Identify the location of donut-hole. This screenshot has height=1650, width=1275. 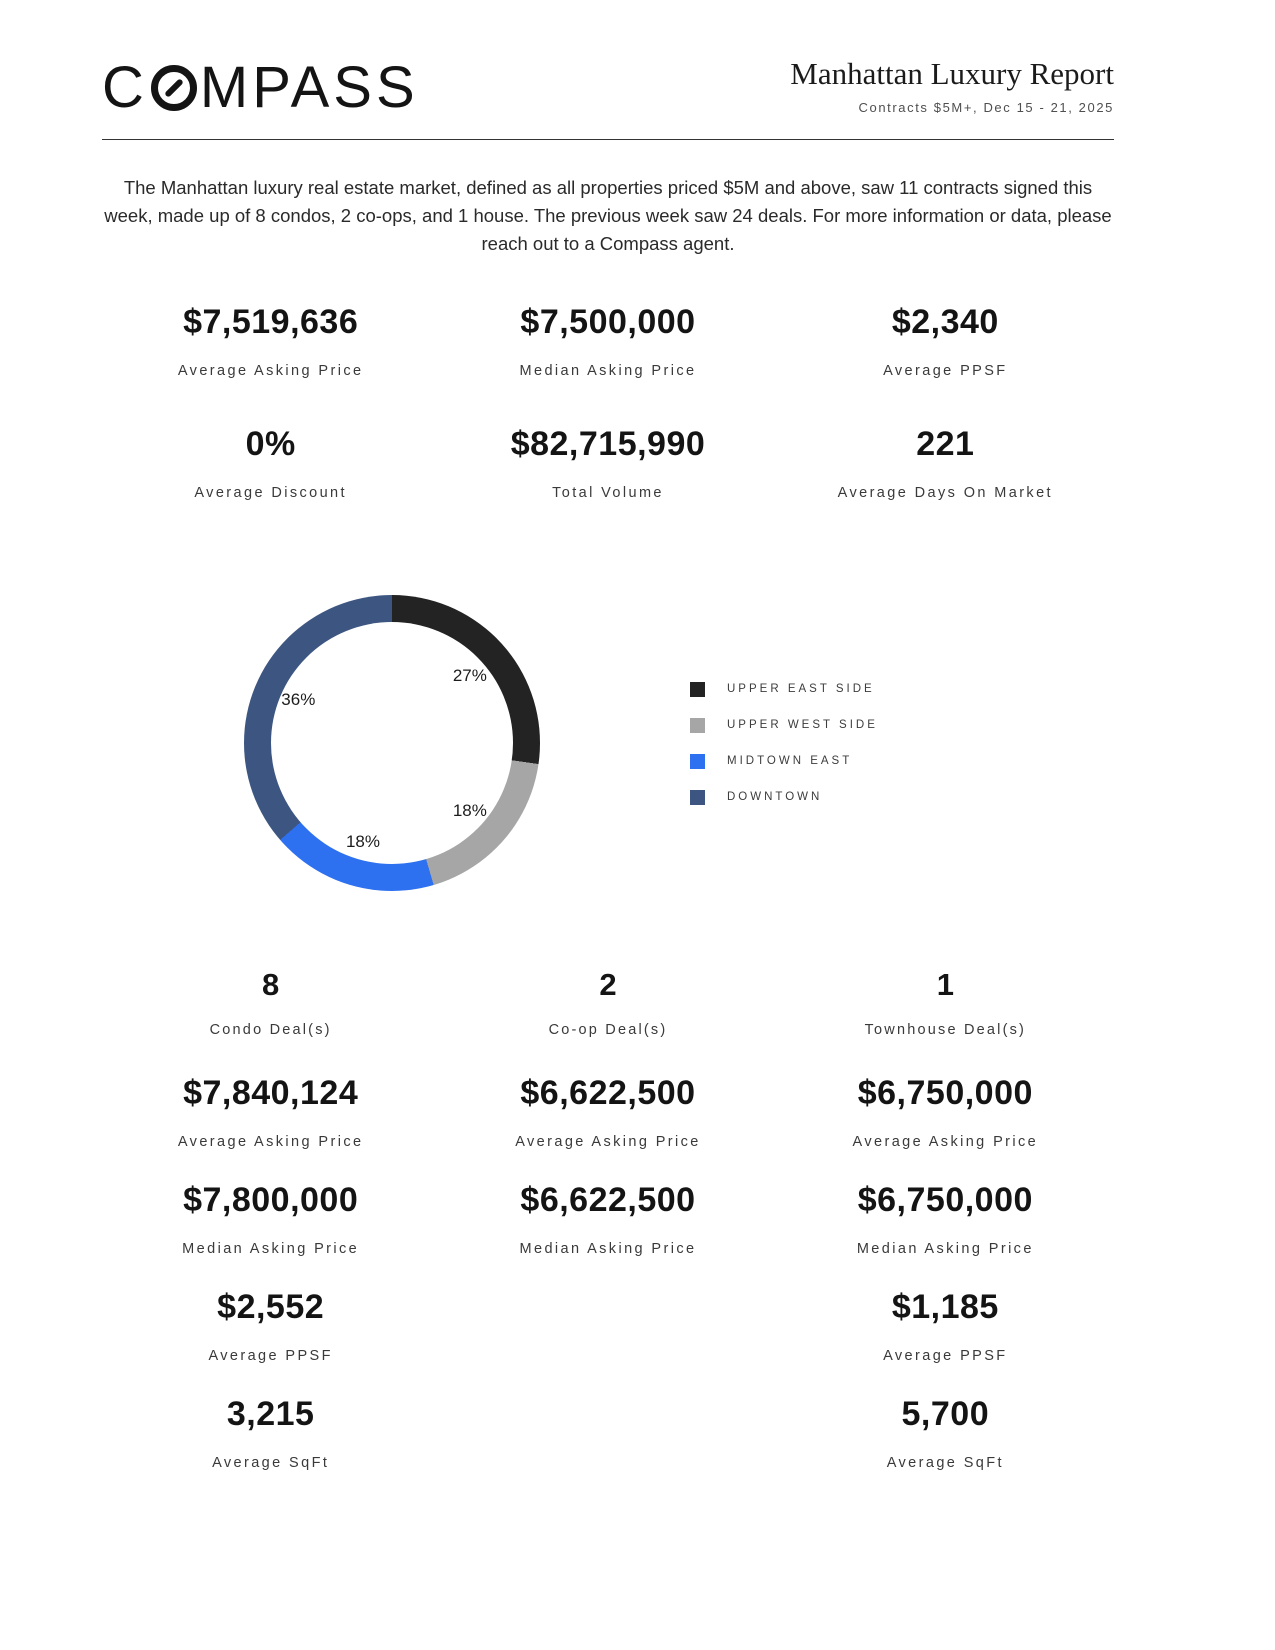
(392, 743).